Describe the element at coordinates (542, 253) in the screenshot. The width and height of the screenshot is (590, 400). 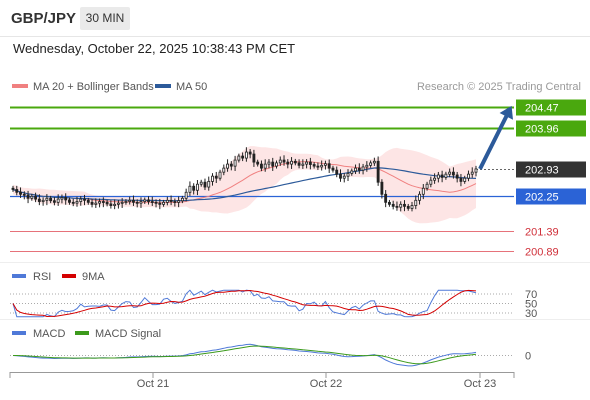
I see `support-value: 200.89` at that location.